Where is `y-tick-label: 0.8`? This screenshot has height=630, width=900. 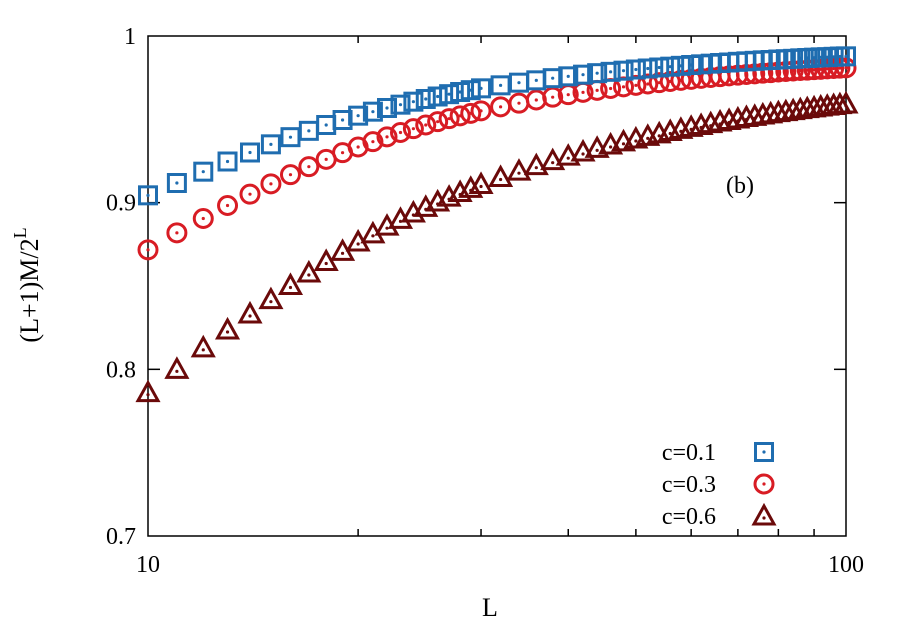 y-tick-label: 0.8 is located at coordinates (121, 370).